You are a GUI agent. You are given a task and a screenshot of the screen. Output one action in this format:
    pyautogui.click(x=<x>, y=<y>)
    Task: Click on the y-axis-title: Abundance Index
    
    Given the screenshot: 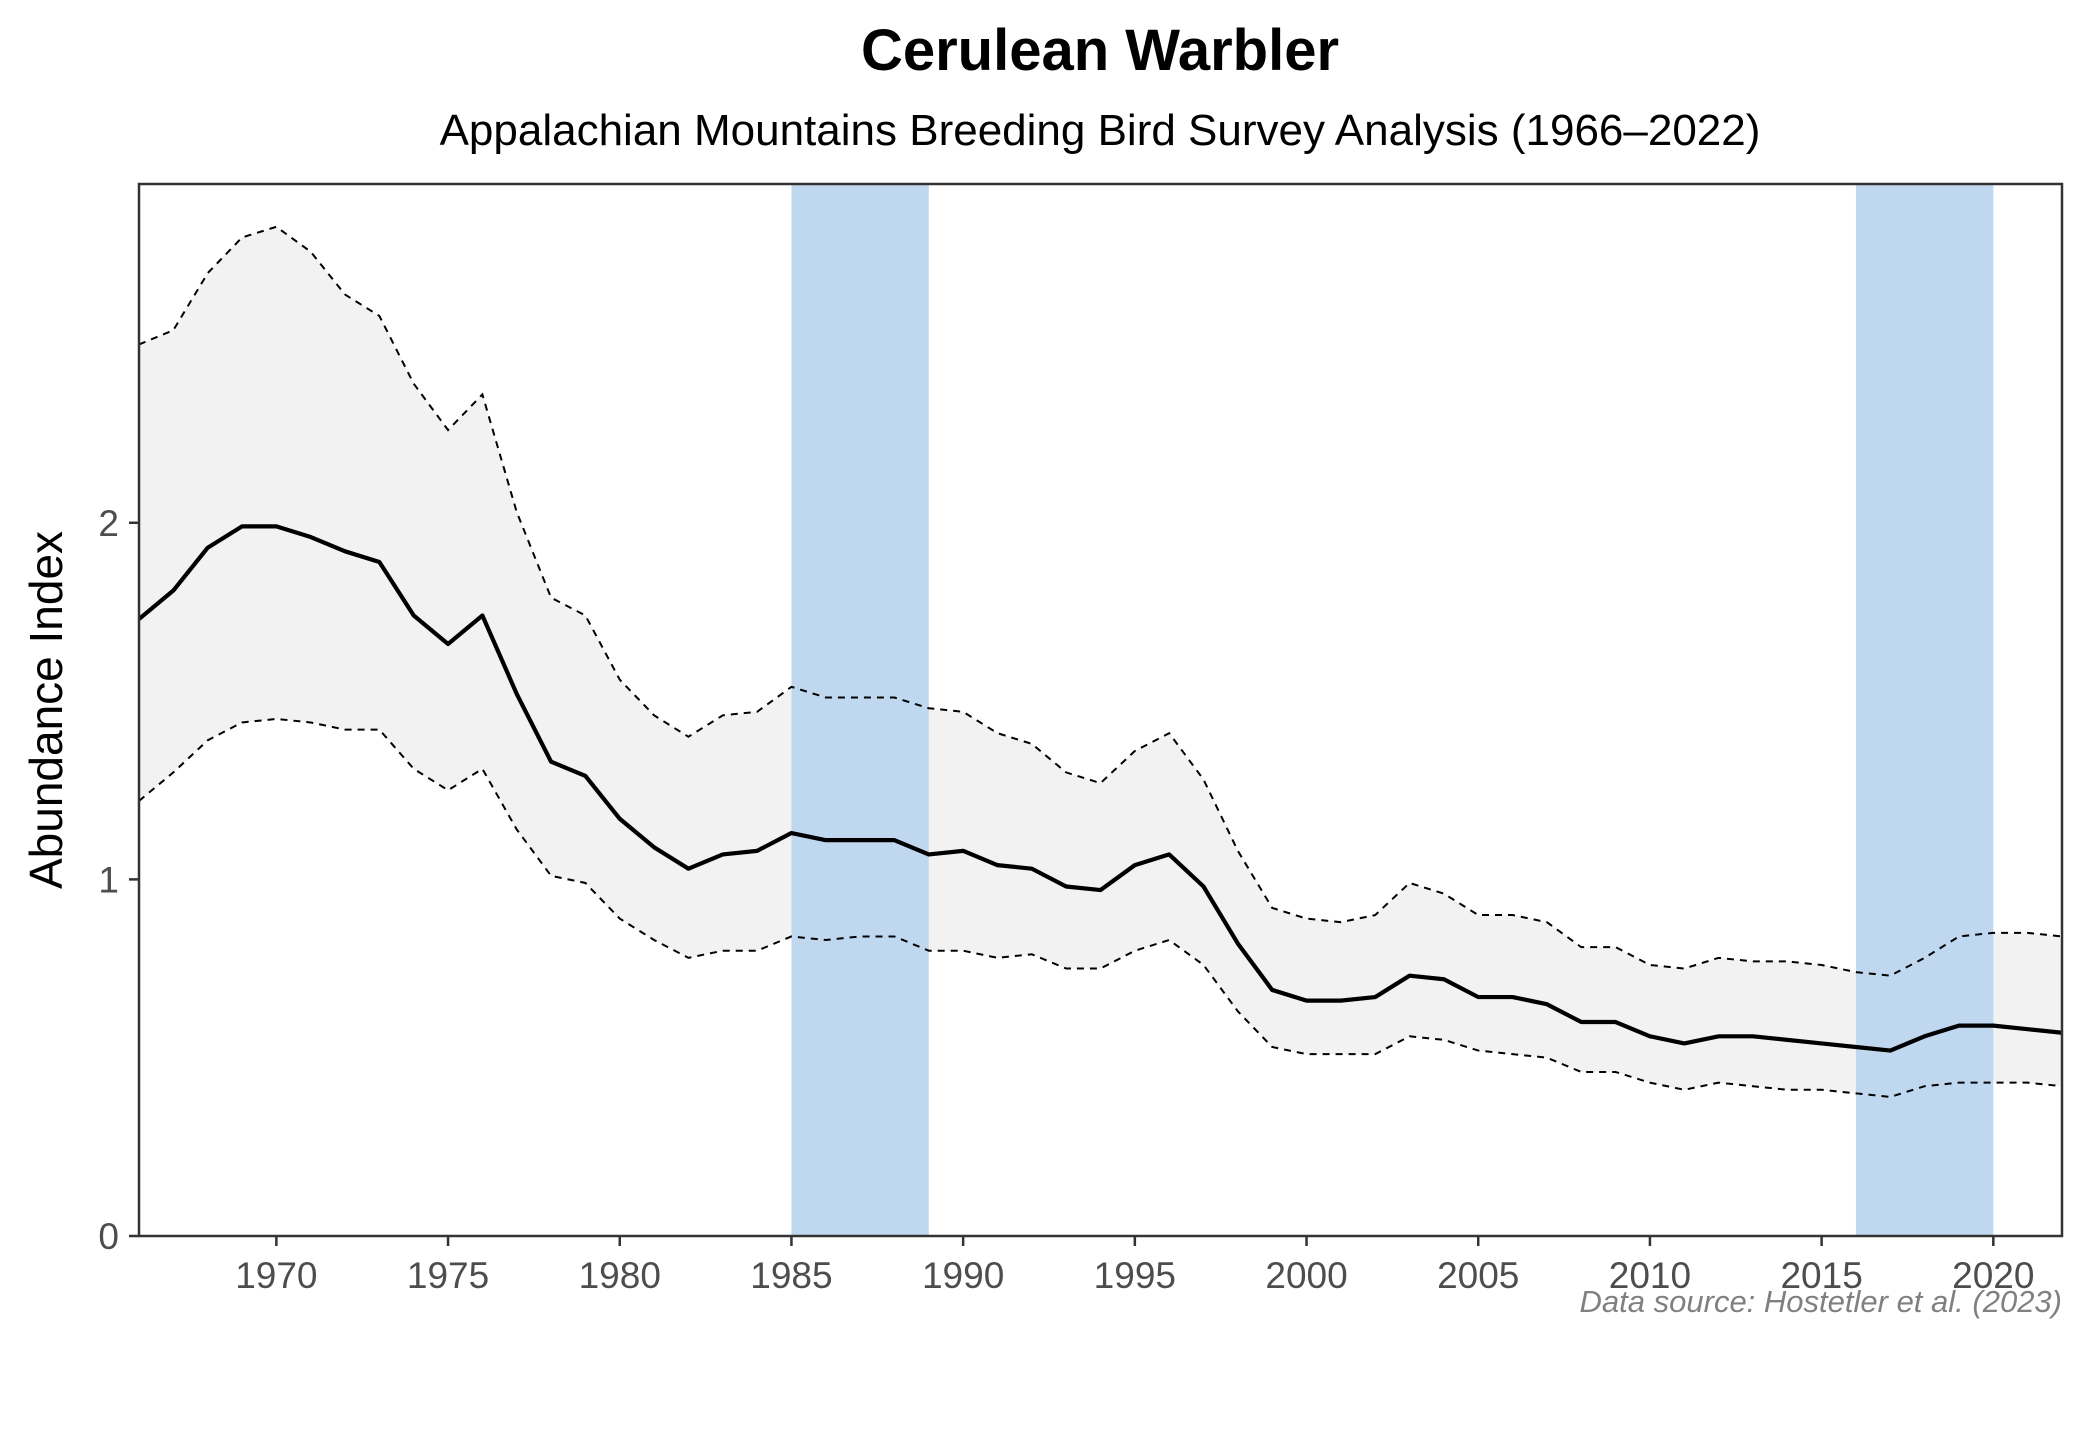 What is the action you would take?
    pyautogui.click(x=46, y=710)
    